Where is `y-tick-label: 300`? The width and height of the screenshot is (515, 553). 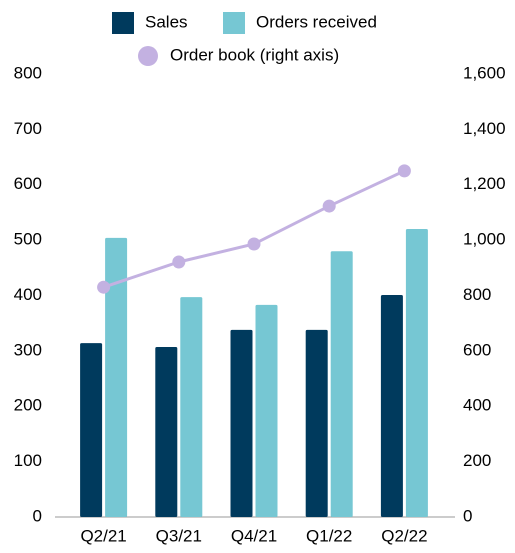 y-tick-label: 300 is located at coordinates (28, 349).